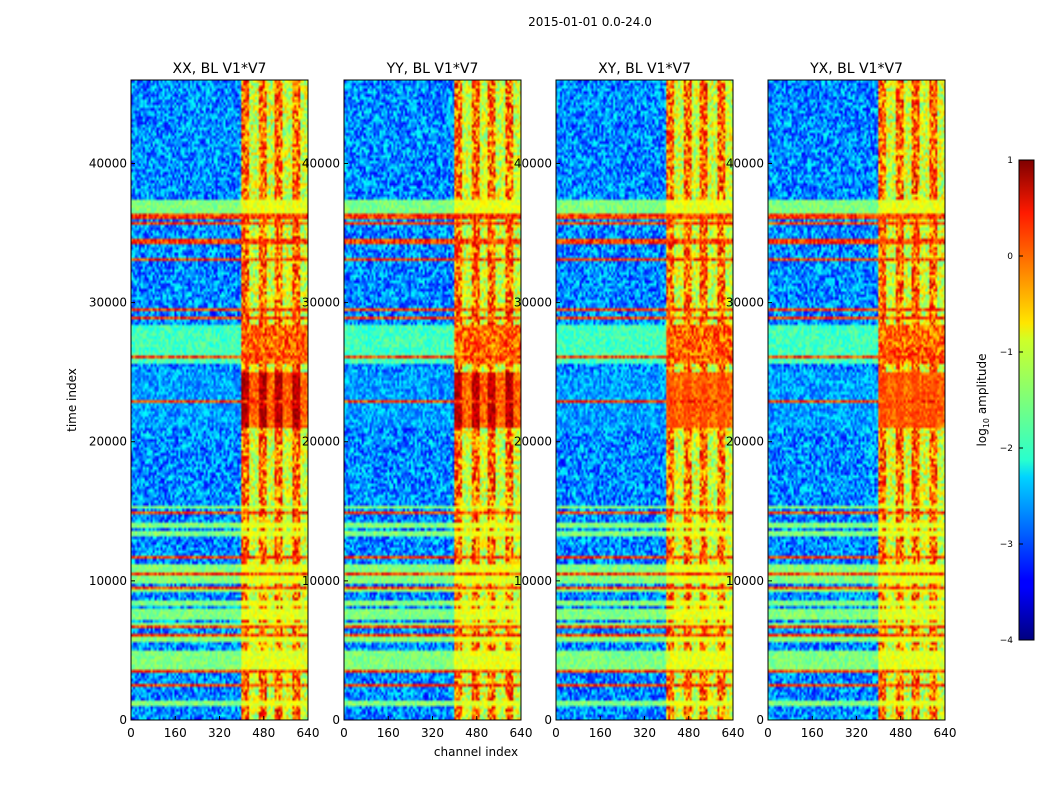 Image resolution: width=1050 pixels, height=800 pixels. What do you see at coordinates (72, 400) in the screenshot?
I see `y-axis-label: time index` at bounding box center [72, 400].